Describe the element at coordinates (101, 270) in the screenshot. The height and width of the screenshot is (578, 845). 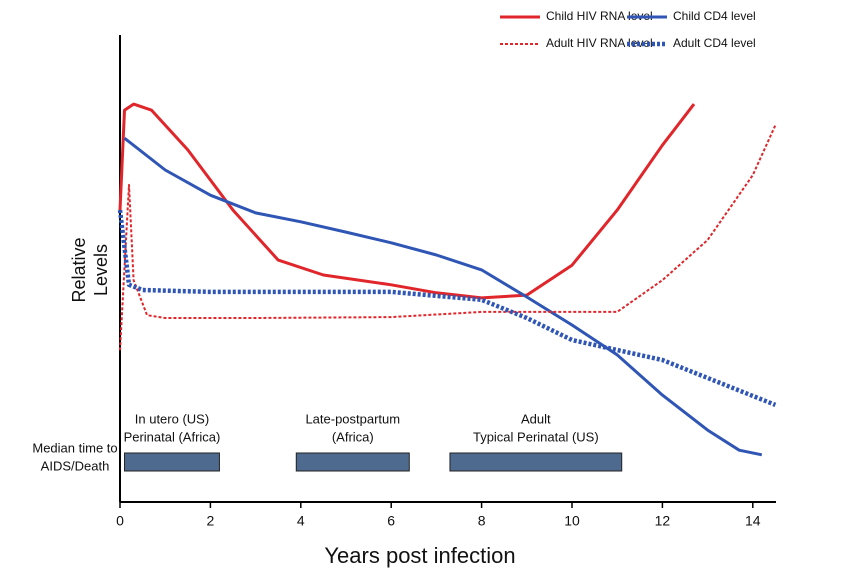
I see `y-axis-label-line: Levels` at that location.